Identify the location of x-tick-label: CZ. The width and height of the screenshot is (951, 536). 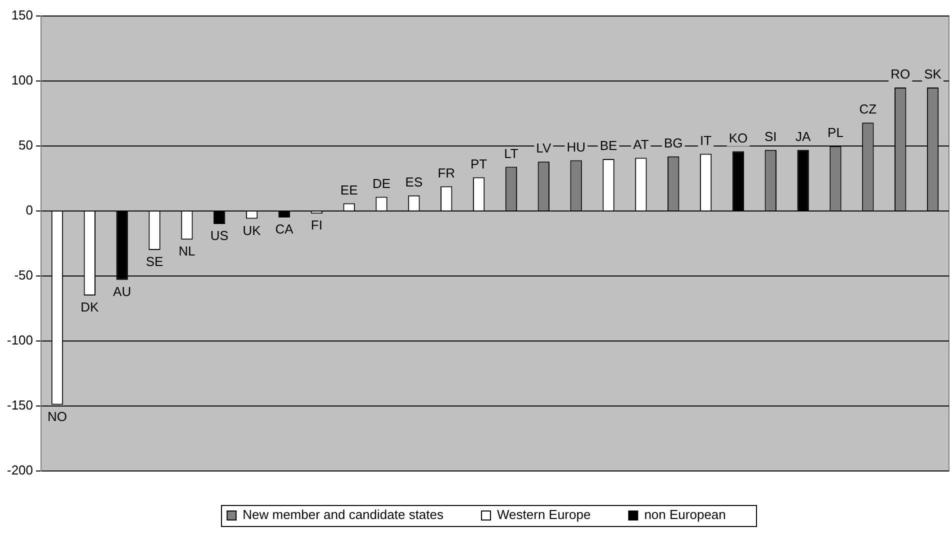
(868, 109).